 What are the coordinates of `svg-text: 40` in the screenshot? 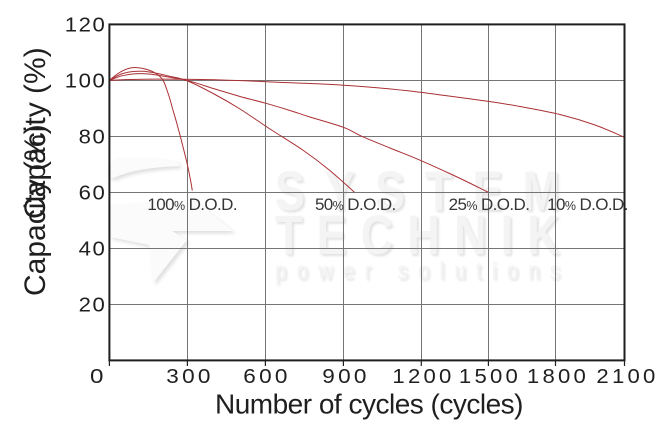 It's located at (93, 248).